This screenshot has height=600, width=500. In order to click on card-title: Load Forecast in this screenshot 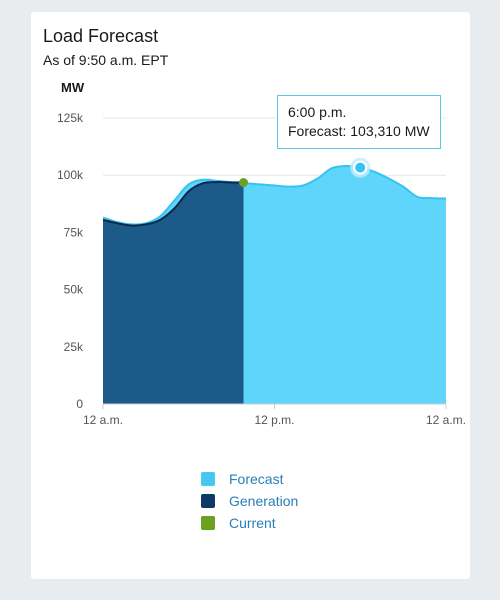, I will do `click(101, 36)`.